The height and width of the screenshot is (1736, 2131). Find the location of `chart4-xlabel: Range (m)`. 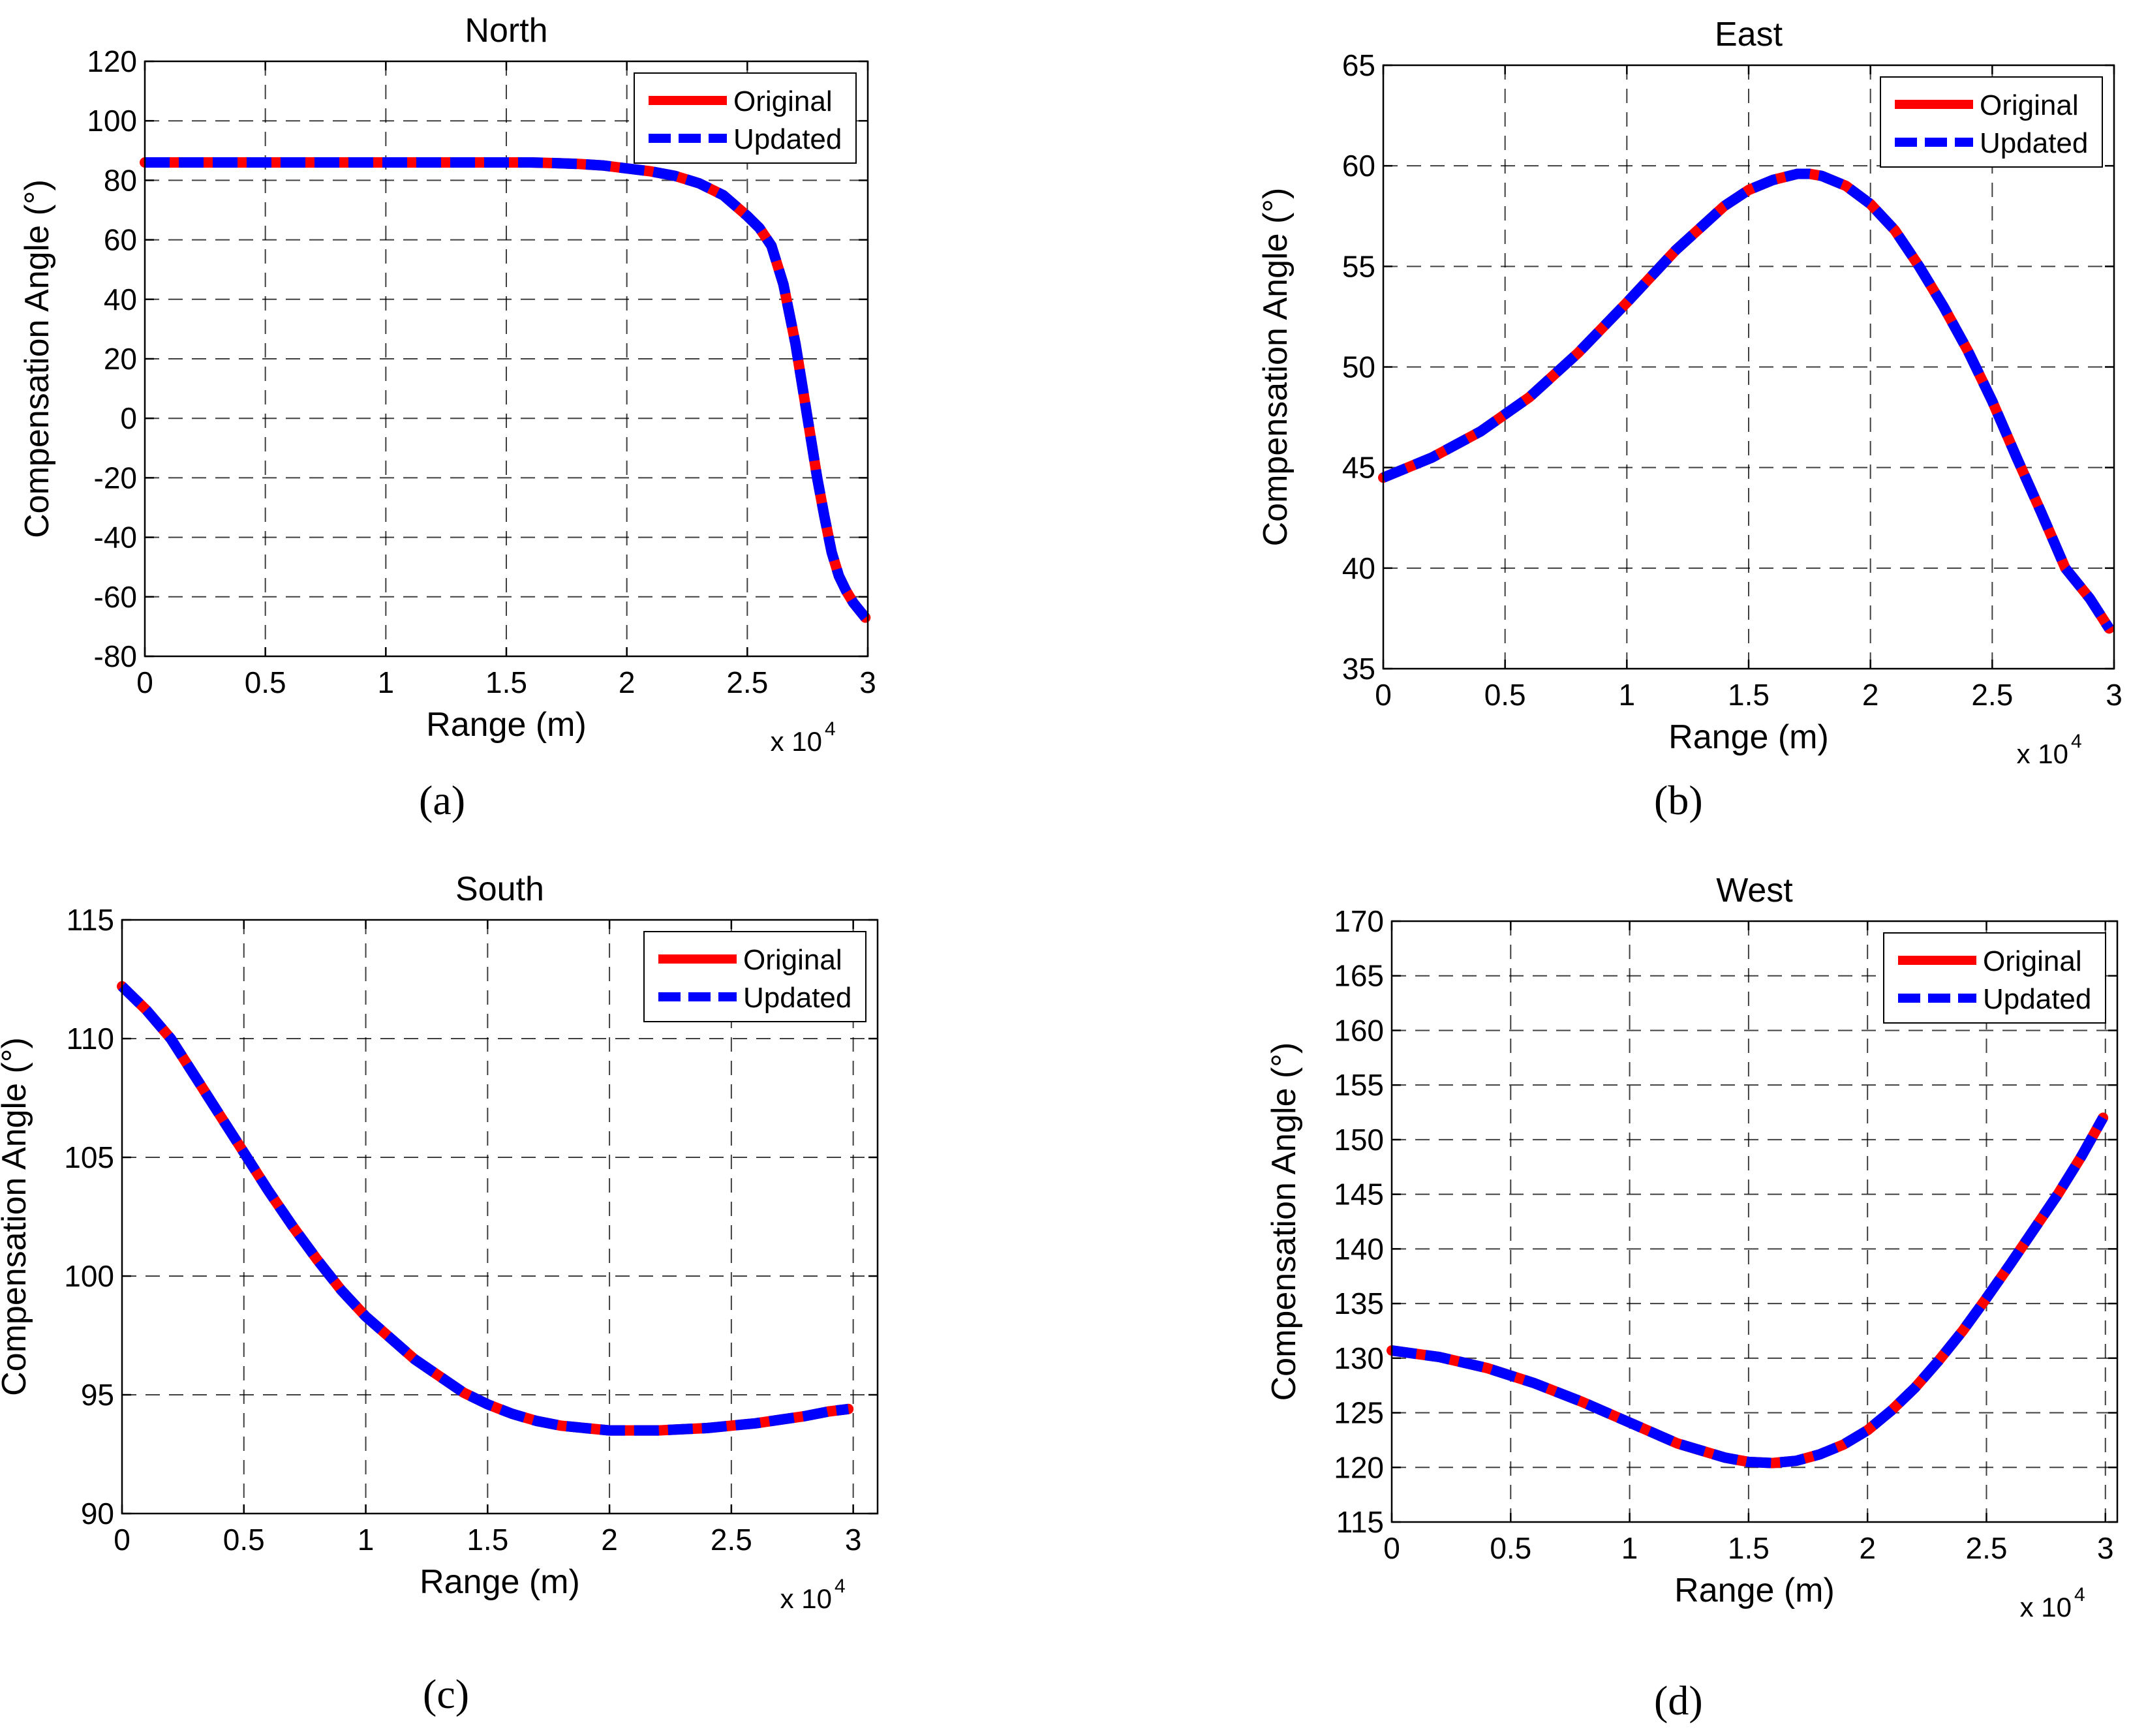

chart4-xlabel: Range (m) is located at coordinates (1754, 1590).